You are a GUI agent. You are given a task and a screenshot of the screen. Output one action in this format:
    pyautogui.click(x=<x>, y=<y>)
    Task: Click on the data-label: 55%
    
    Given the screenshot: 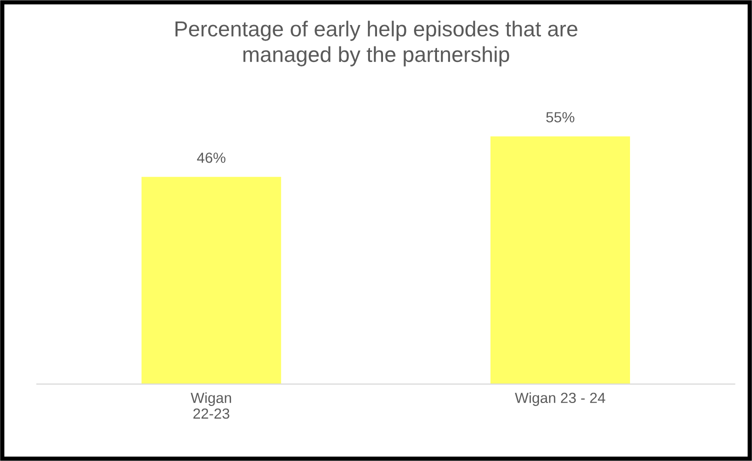 What is the action you would take?
    pyautogui.click(x=560, y=117)
    